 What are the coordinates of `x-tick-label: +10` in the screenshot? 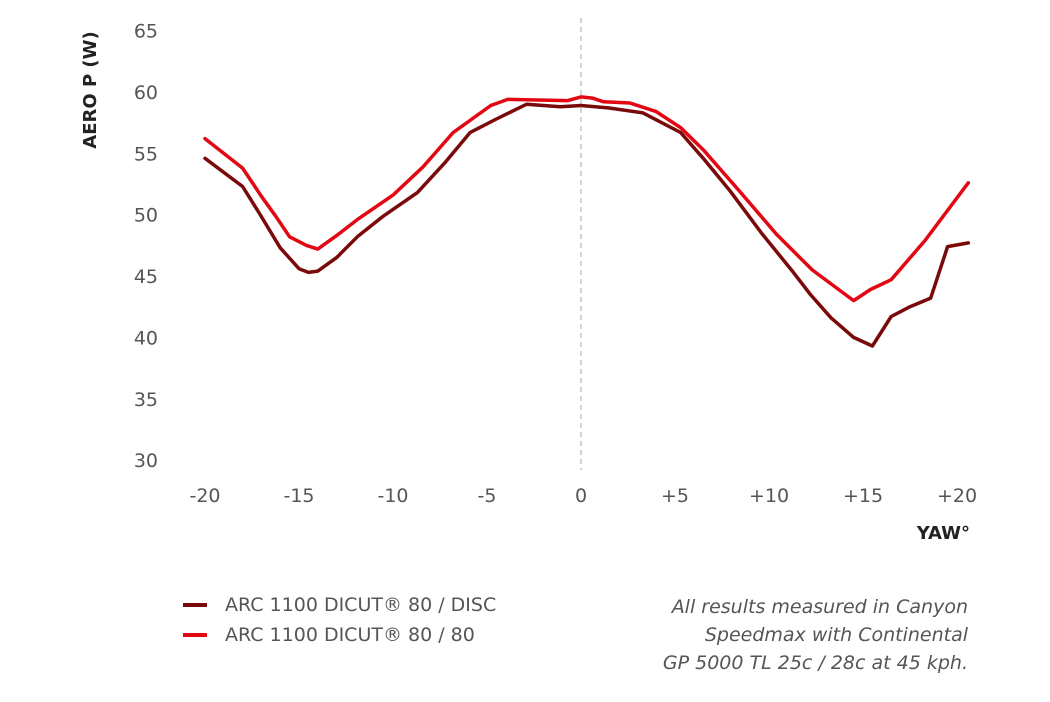 It's located at (769, 496).